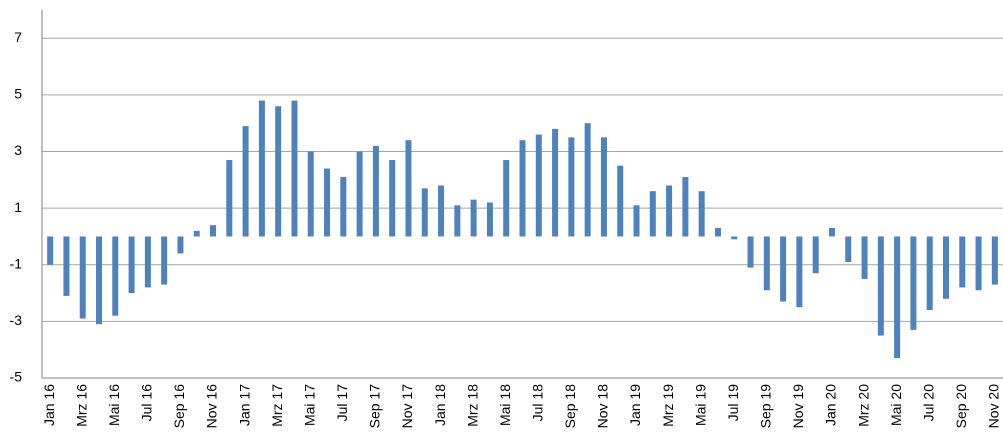  I want to click on x-tick-label: Mai 20, so click(896, 405).